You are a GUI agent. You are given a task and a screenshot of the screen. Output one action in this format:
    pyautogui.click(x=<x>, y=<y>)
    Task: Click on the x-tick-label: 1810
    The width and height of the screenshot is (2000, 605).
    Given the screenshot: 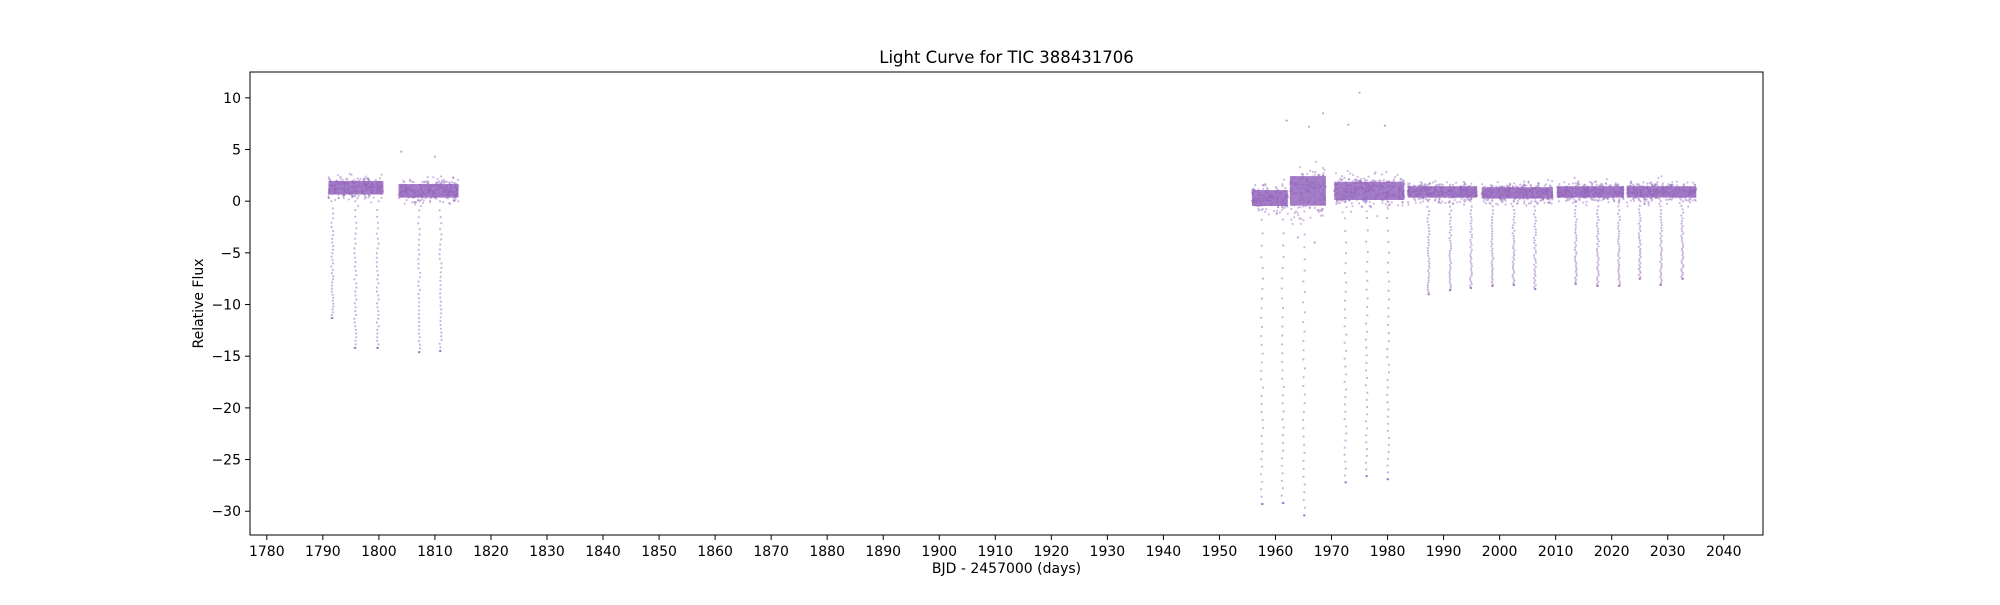 What is the action you would take?
    pyautogui.click(x=435, y=552)
    